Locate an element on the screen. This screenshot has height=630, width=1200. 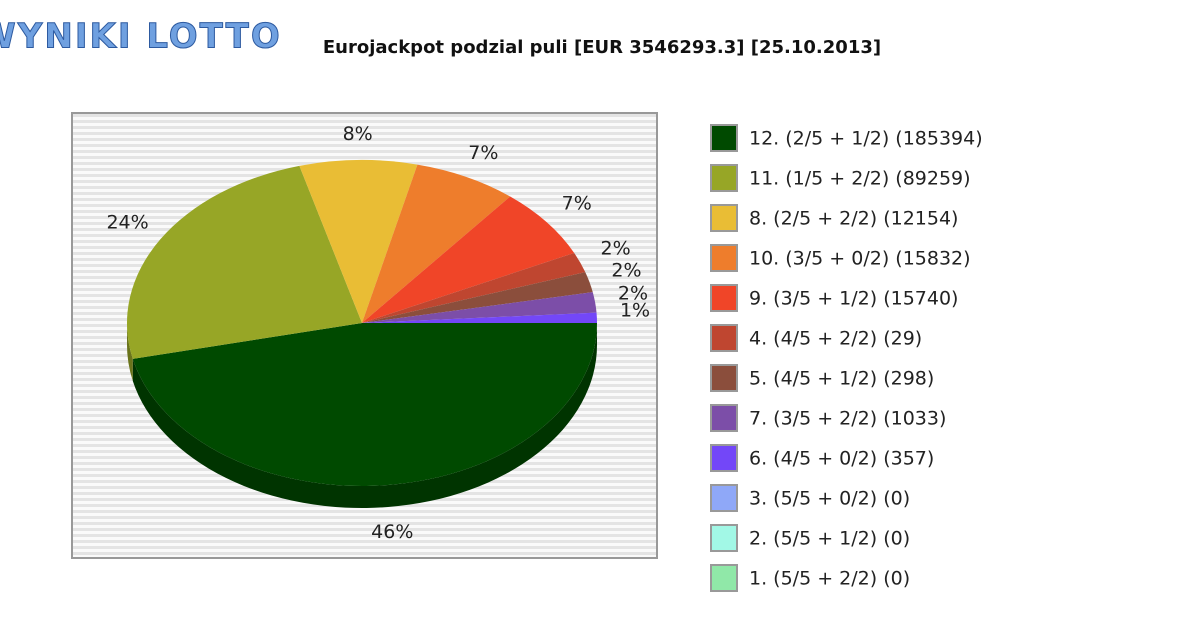
data-label: 1% is located at coordinates (635, 311).